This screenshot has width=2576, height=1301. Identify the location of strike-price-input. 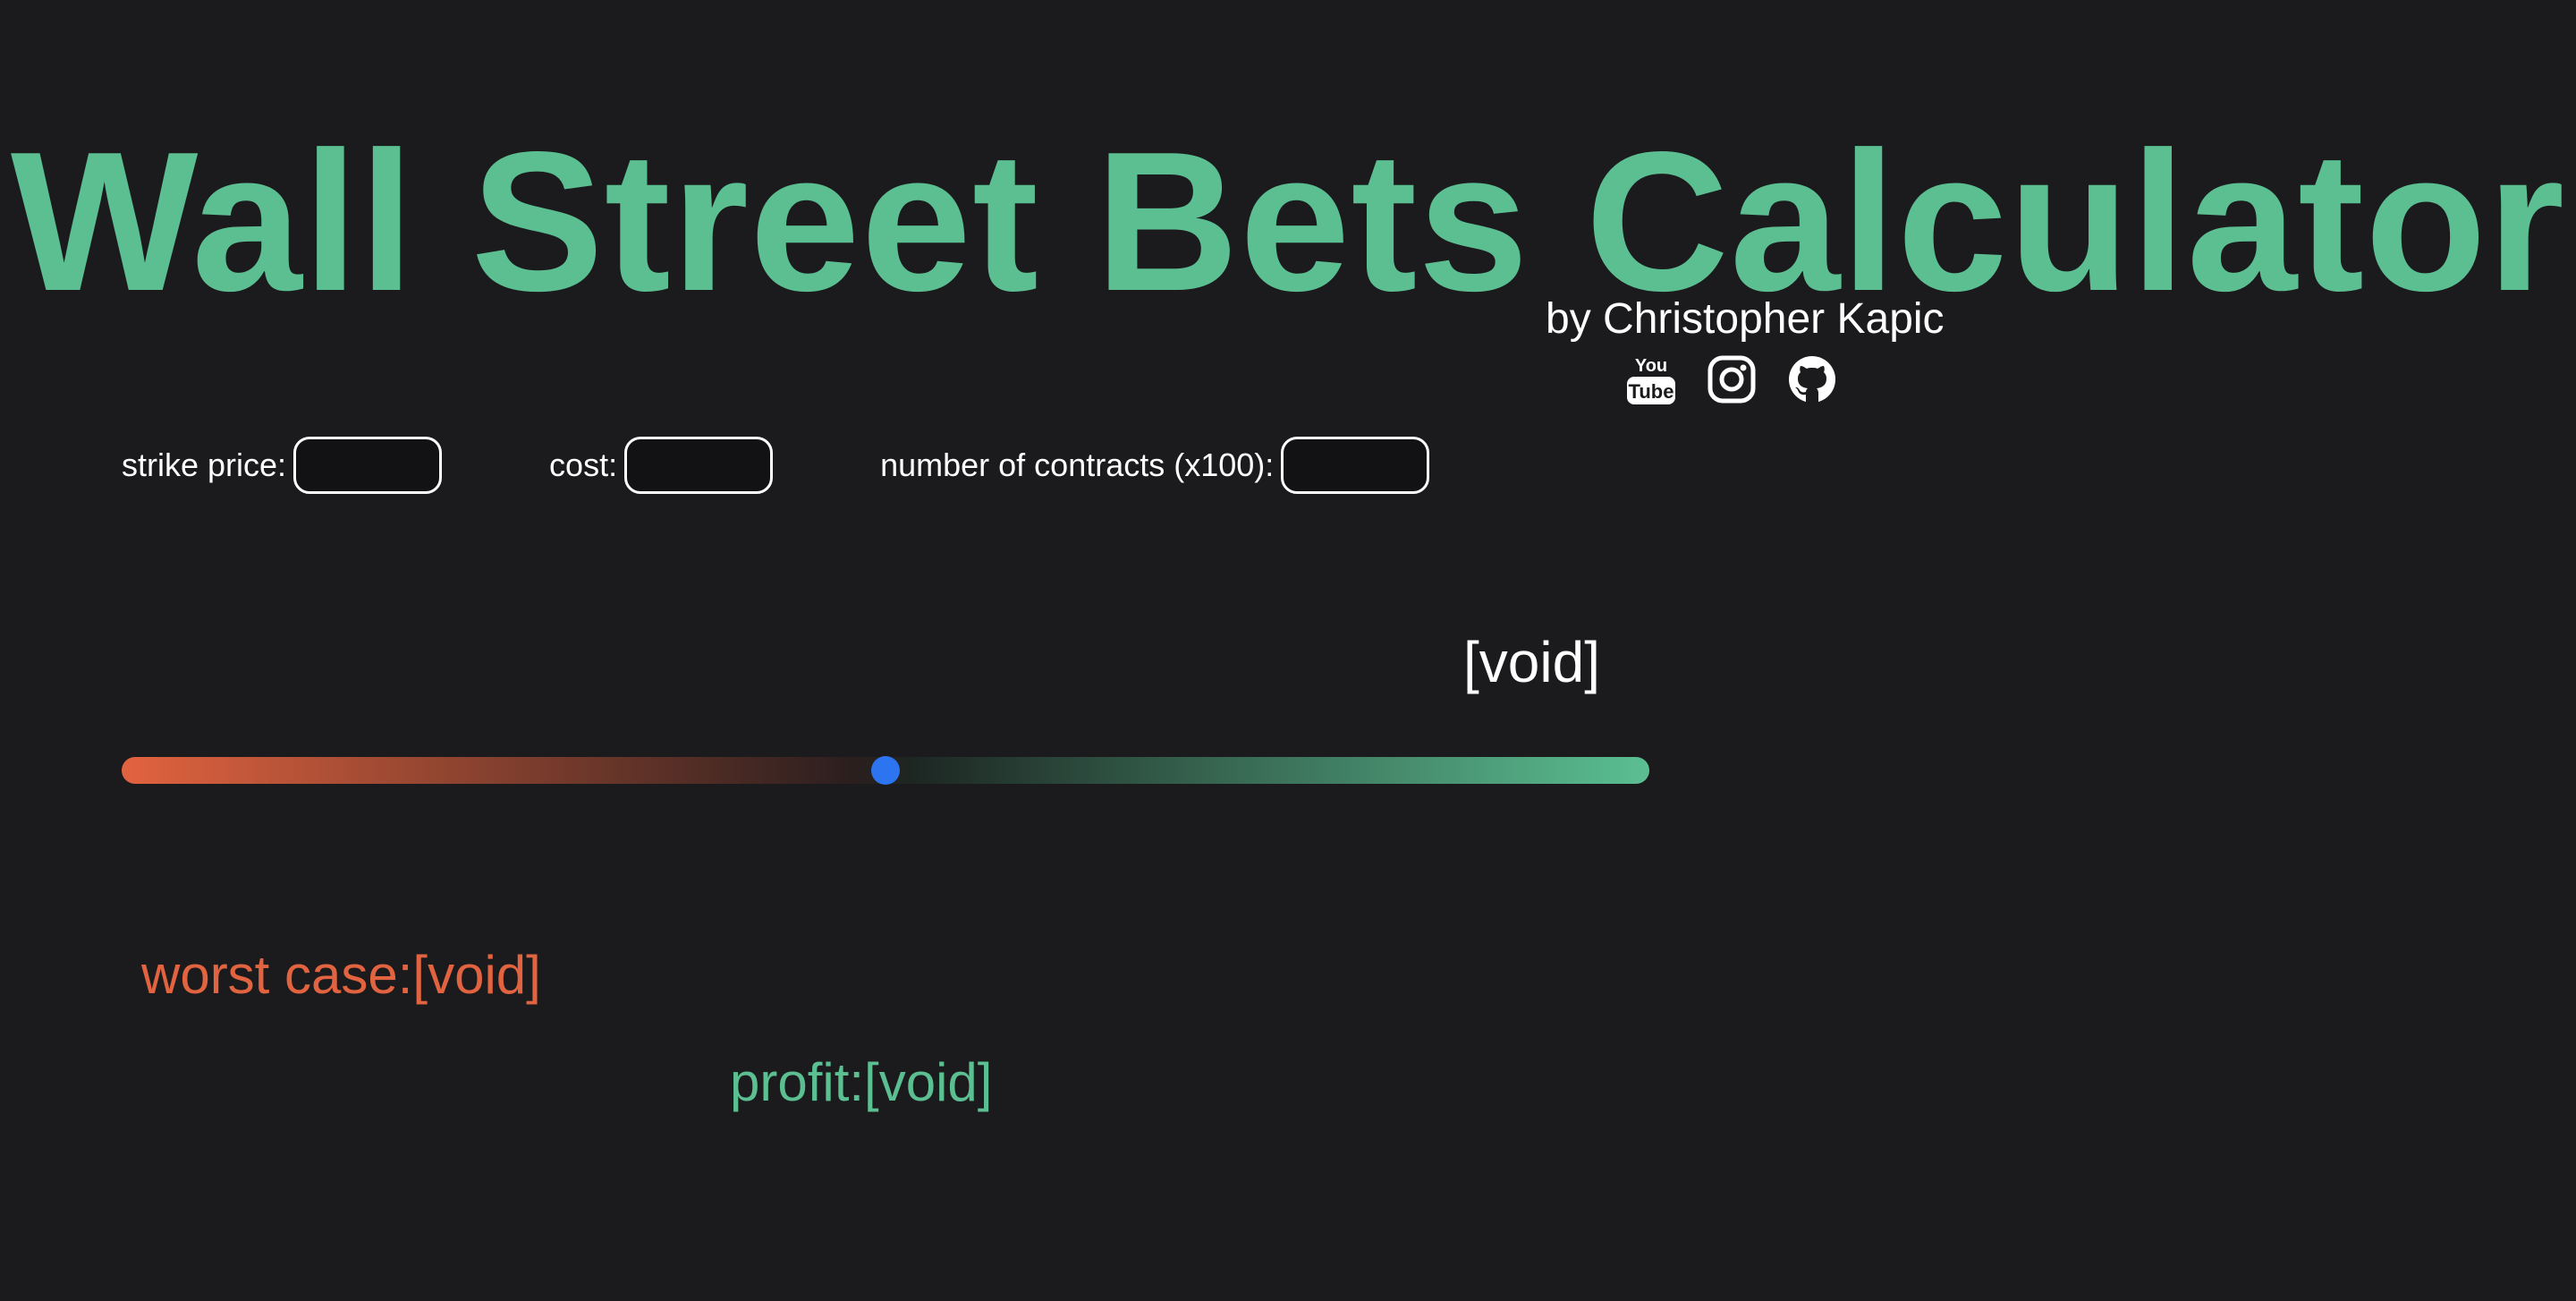
(368, 465).